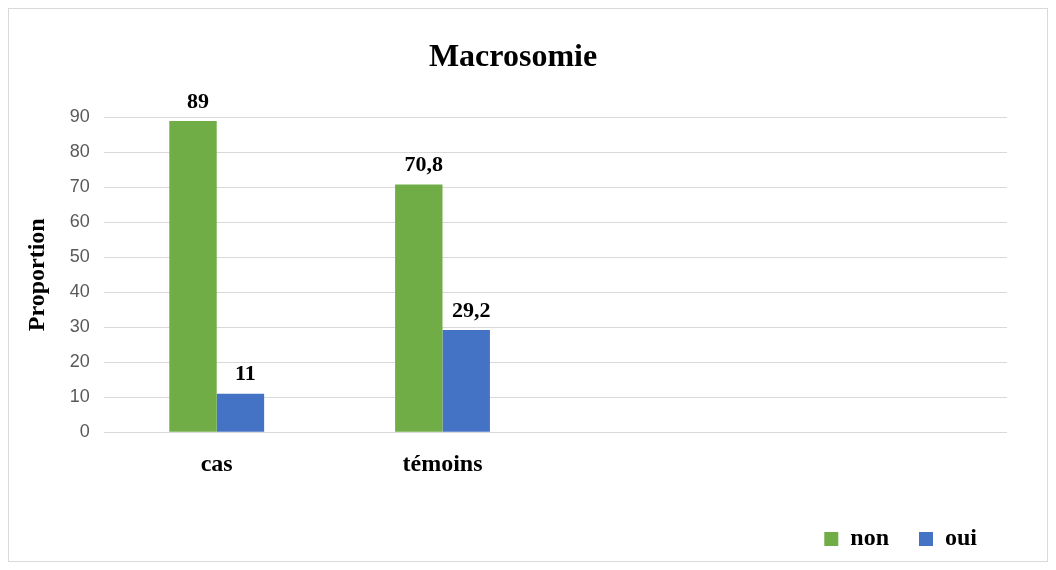 The width and height of the screenshot is (1056, 570). What do you see at coordinates (79, 221) in the screenshot?
I see `y-tick-label: 60` at bounding box center [79, 221].